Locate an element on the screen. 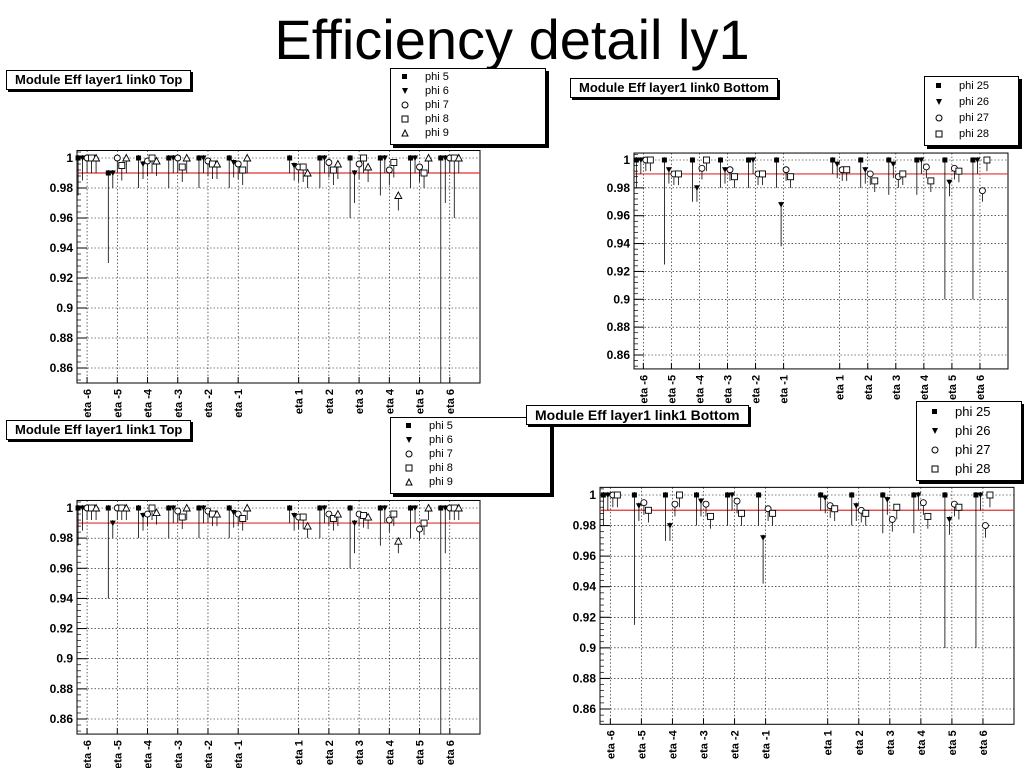 The width and height of the screenshot is (1024, 768). legend-marker-square-filled is located at coordinates (408, 425).